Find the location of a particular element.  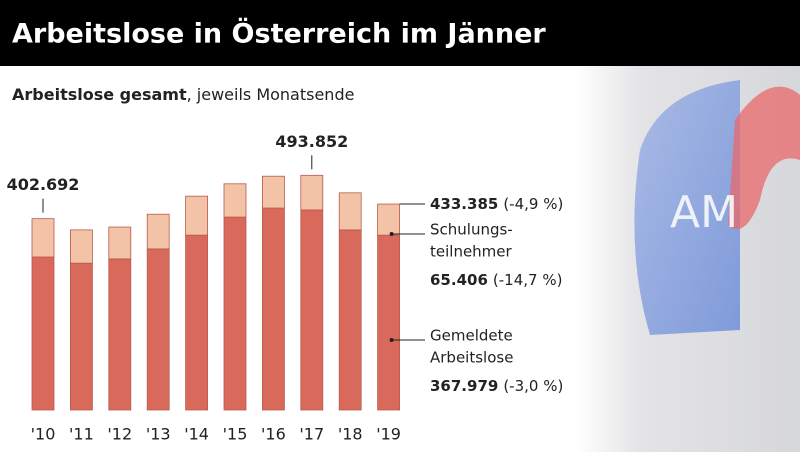

series-total-value: 367.979 is located at coordinates (464, 386).